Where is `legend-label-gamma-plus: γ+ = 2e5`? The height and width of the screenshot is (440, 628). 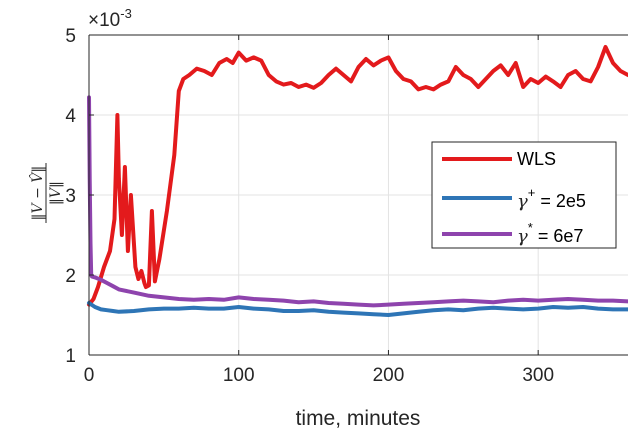
legend-label-gamma-plus: γ+ = 2e5 is located at coordinates (551, 198).